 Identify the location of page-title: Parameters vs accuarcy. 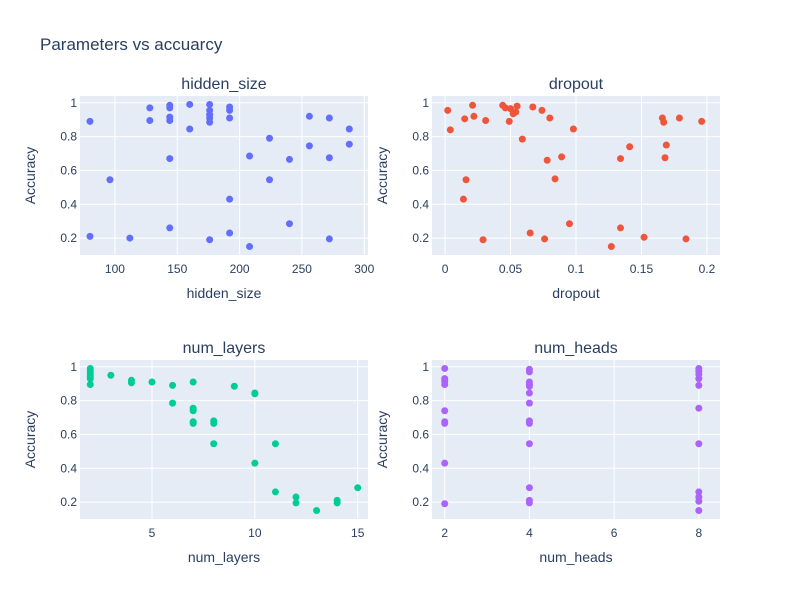
(131, 44).